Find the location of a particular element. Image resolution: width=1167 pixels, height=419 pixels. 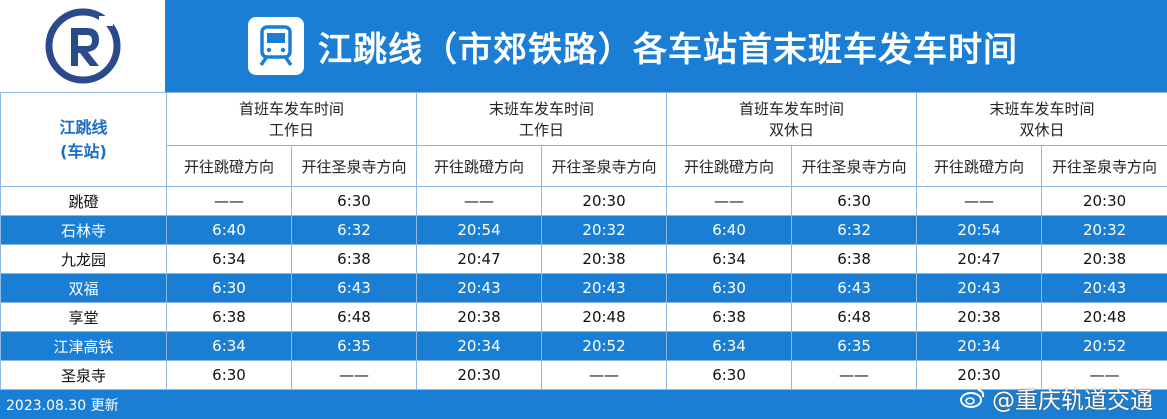

weibo-watermark: @重庆轨道交通 is located at coordinates (1056, 398).